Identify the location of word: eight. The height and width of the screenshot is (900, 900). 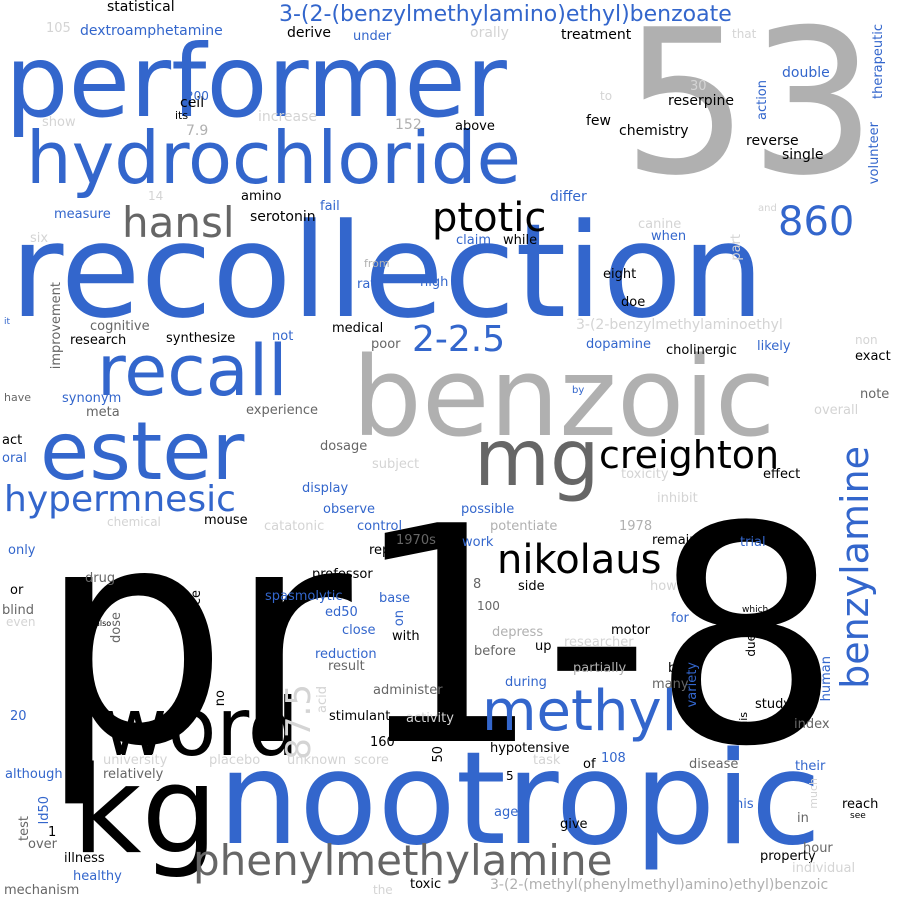
(620, 274).